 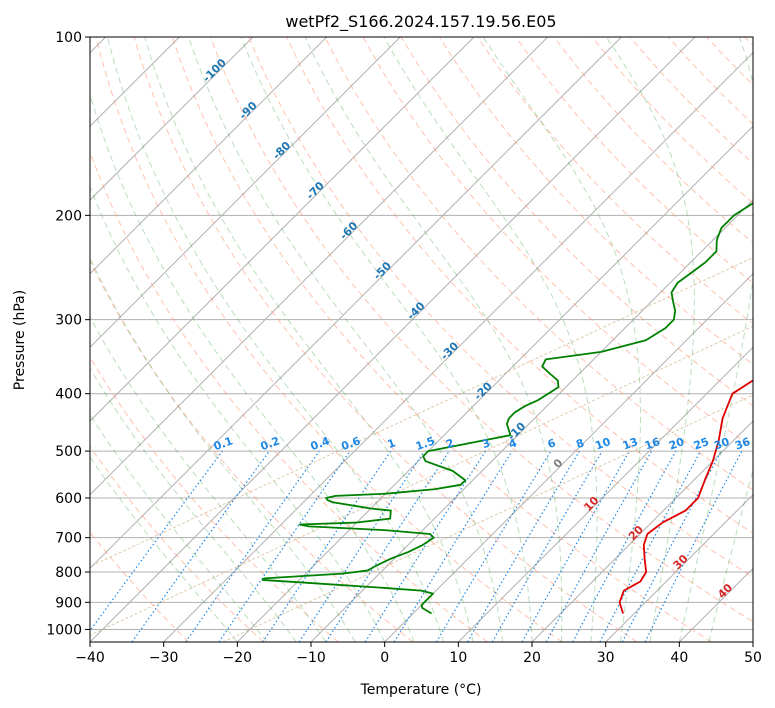 What do you see at coordinates (458, 658) in the screenshot?
I see `x-tick-label: 10` at bounding box center [458, 658].